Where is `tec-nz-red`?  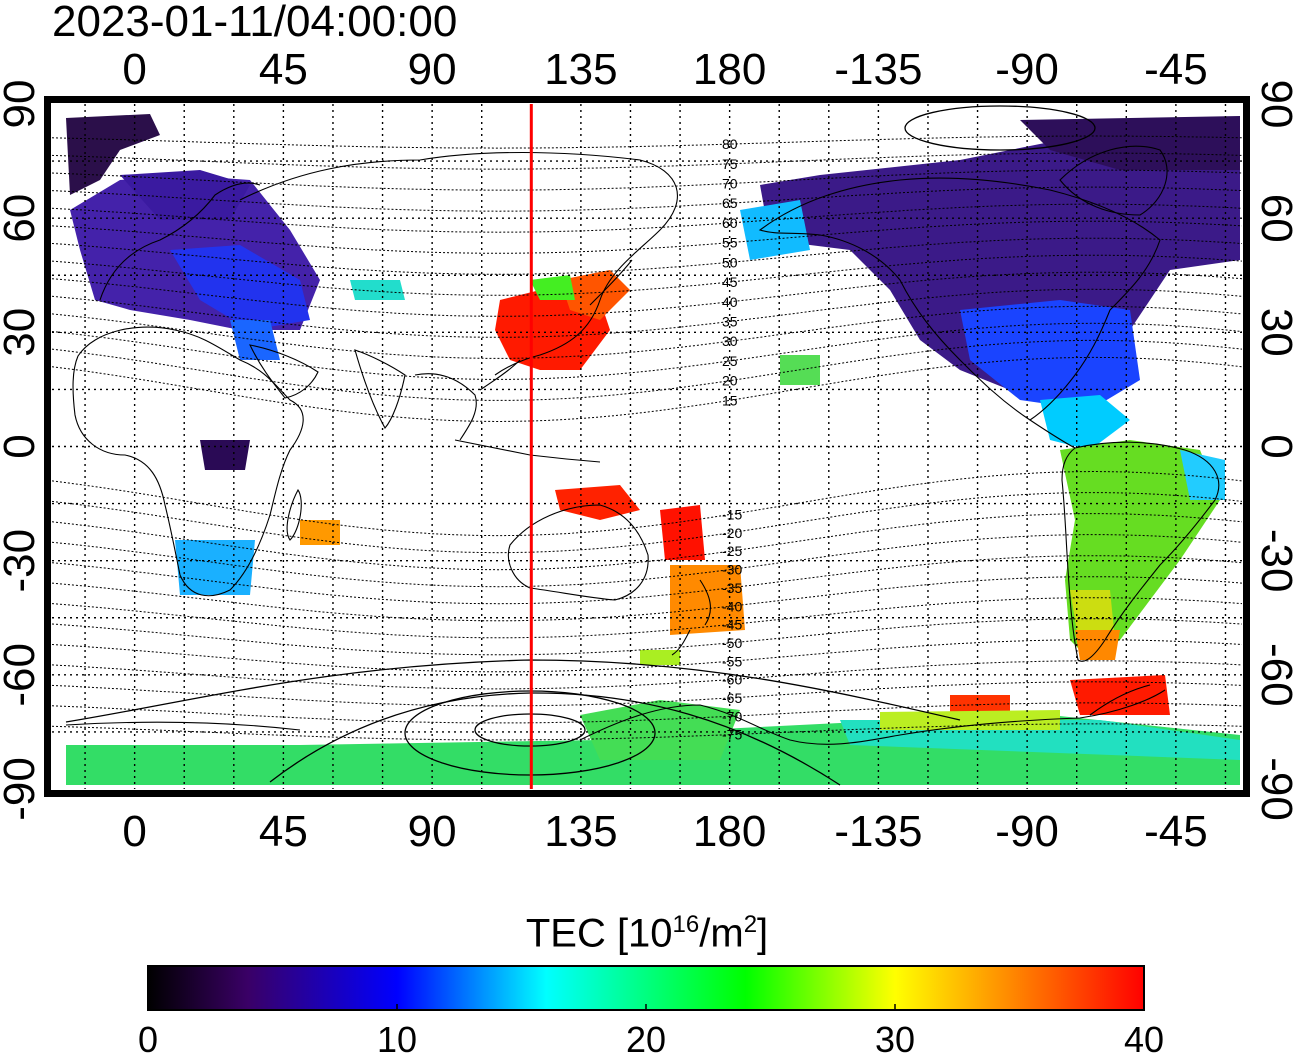
tec-nz-red is located at coordinates (682, 532).